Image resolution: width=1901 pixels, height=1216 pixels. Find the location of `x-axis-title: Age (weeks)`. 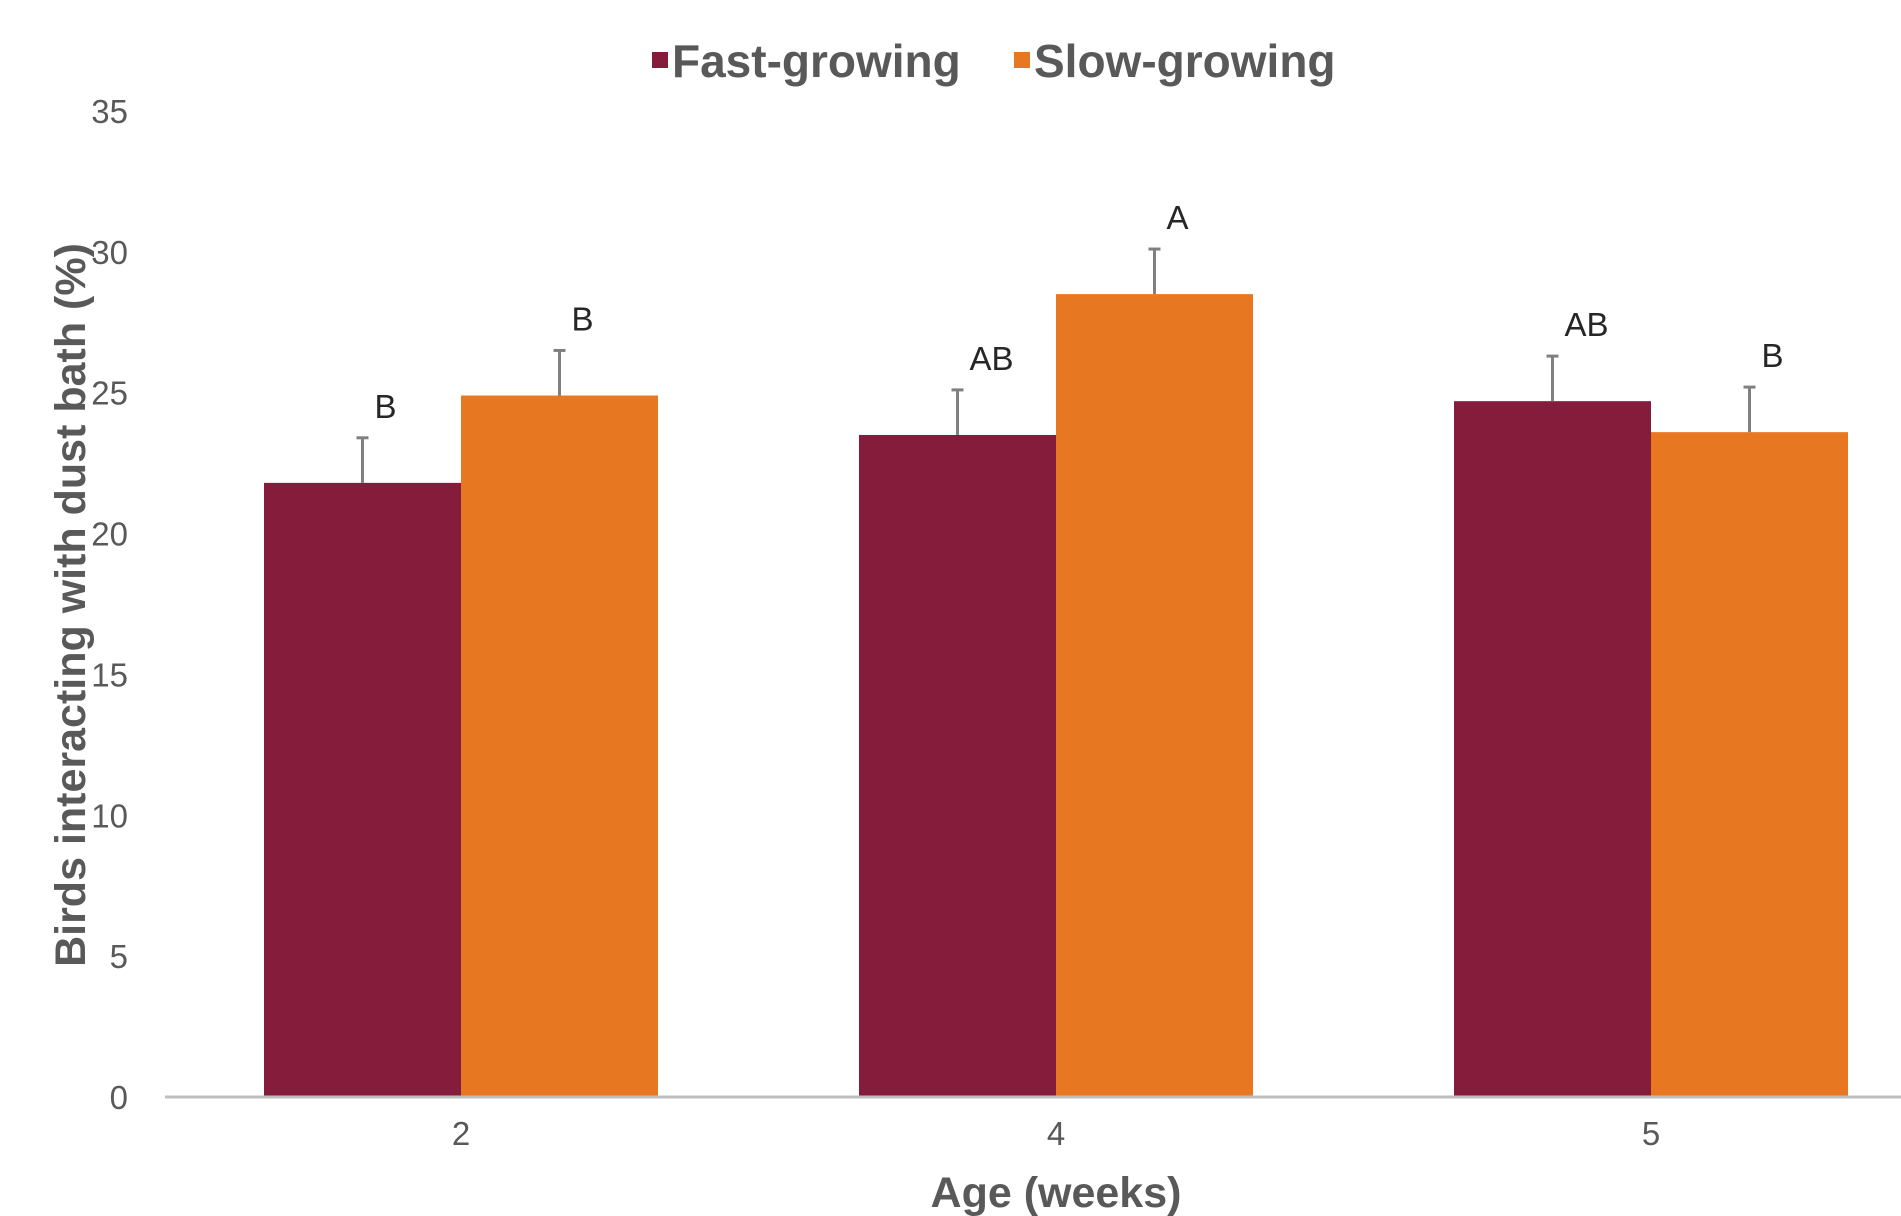

x-axis-title: Age (weeks) is located at coordinates (1056, 1192).